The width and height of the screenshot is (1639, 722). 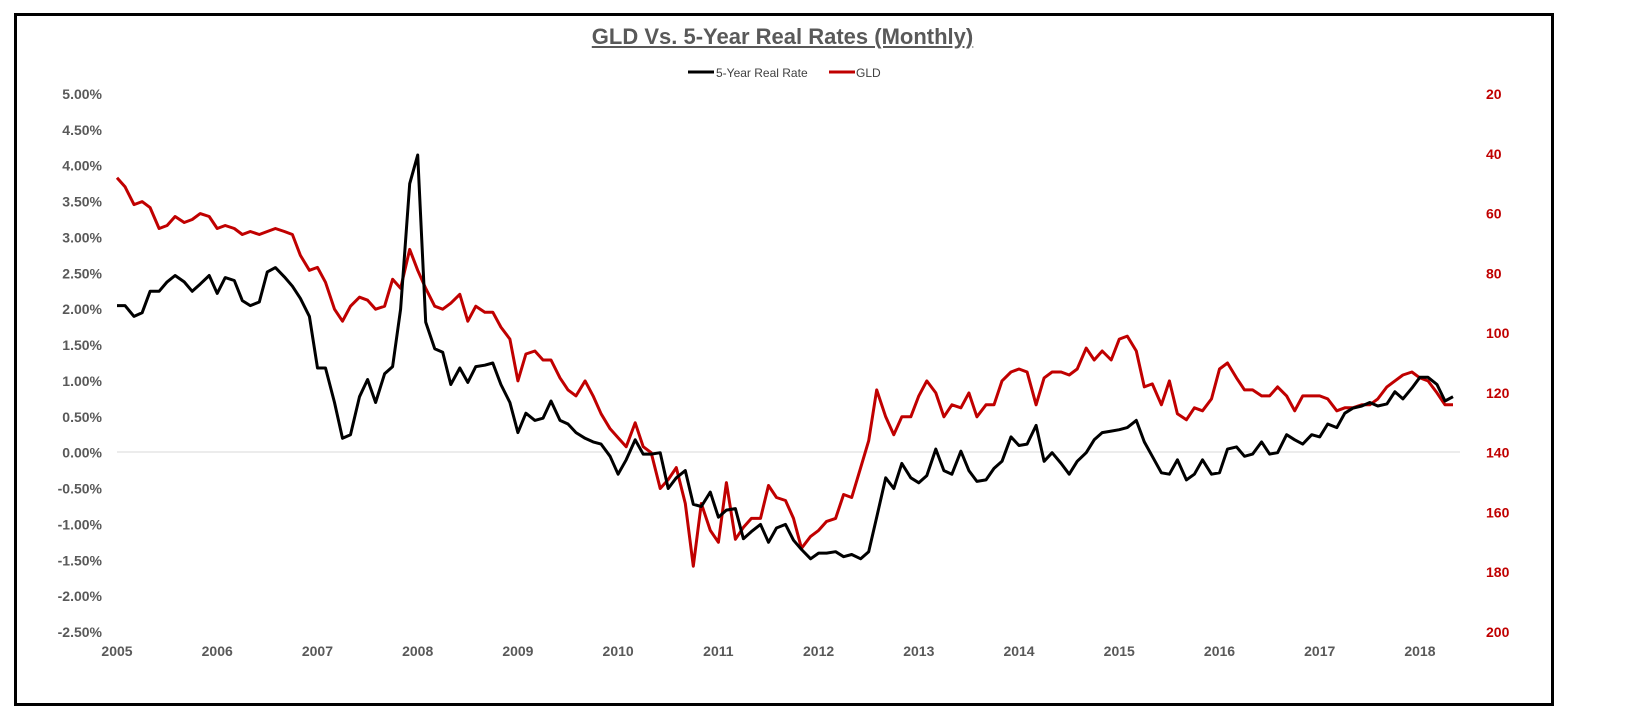 I want to click on left-tick-label: -2.00%, so click(x=80, y=596).